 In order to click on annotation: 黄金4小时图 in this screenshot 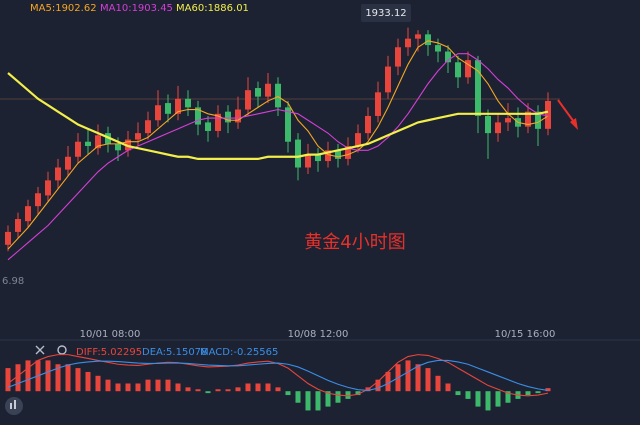, I will do `click(354, 242)`.